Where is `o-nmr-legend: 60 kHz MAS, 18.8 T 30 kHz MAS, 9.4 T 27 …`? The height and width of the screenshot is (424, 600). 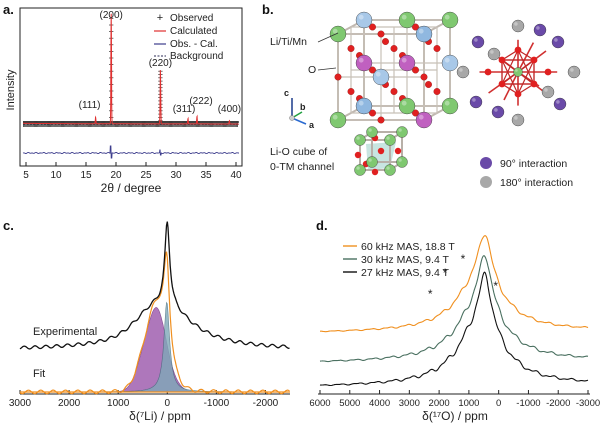
o-nmr-legend: 60 kHz MAS, 18.8 T 30 kHz MAS, 9.4 T 27 … is located at coordinates (399, 260).